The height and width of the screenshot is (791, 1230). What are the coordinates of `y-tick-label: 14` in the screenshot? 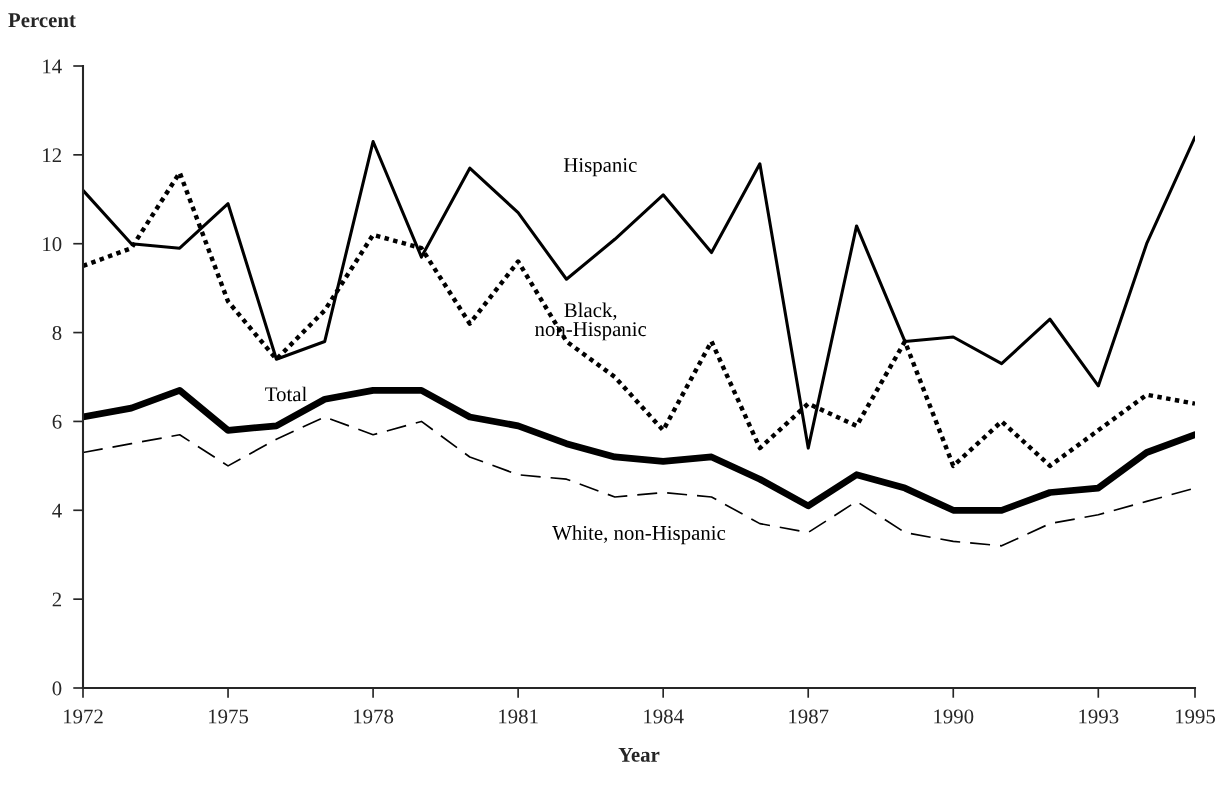 It's located at (52, 66).